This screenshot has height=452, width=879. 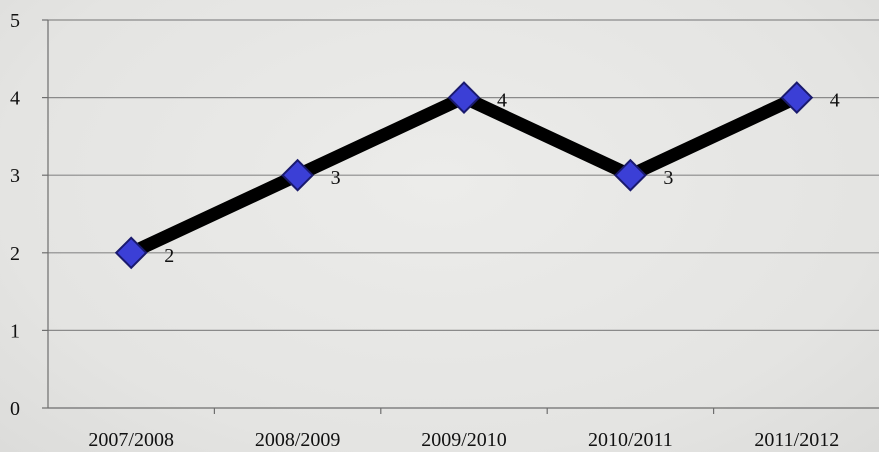 I want to click on y-tick-label: 1, so click(x=15, y=331).